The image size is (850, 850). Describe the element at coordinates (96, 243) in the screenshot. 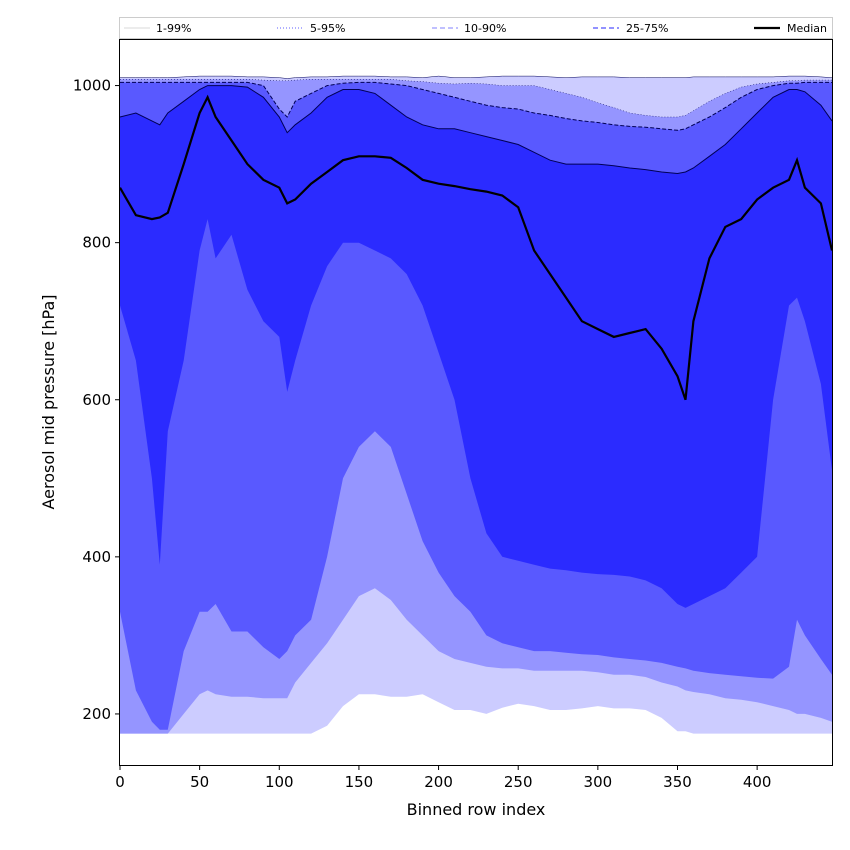

I see `y-tick-label-800: 800` at that location.